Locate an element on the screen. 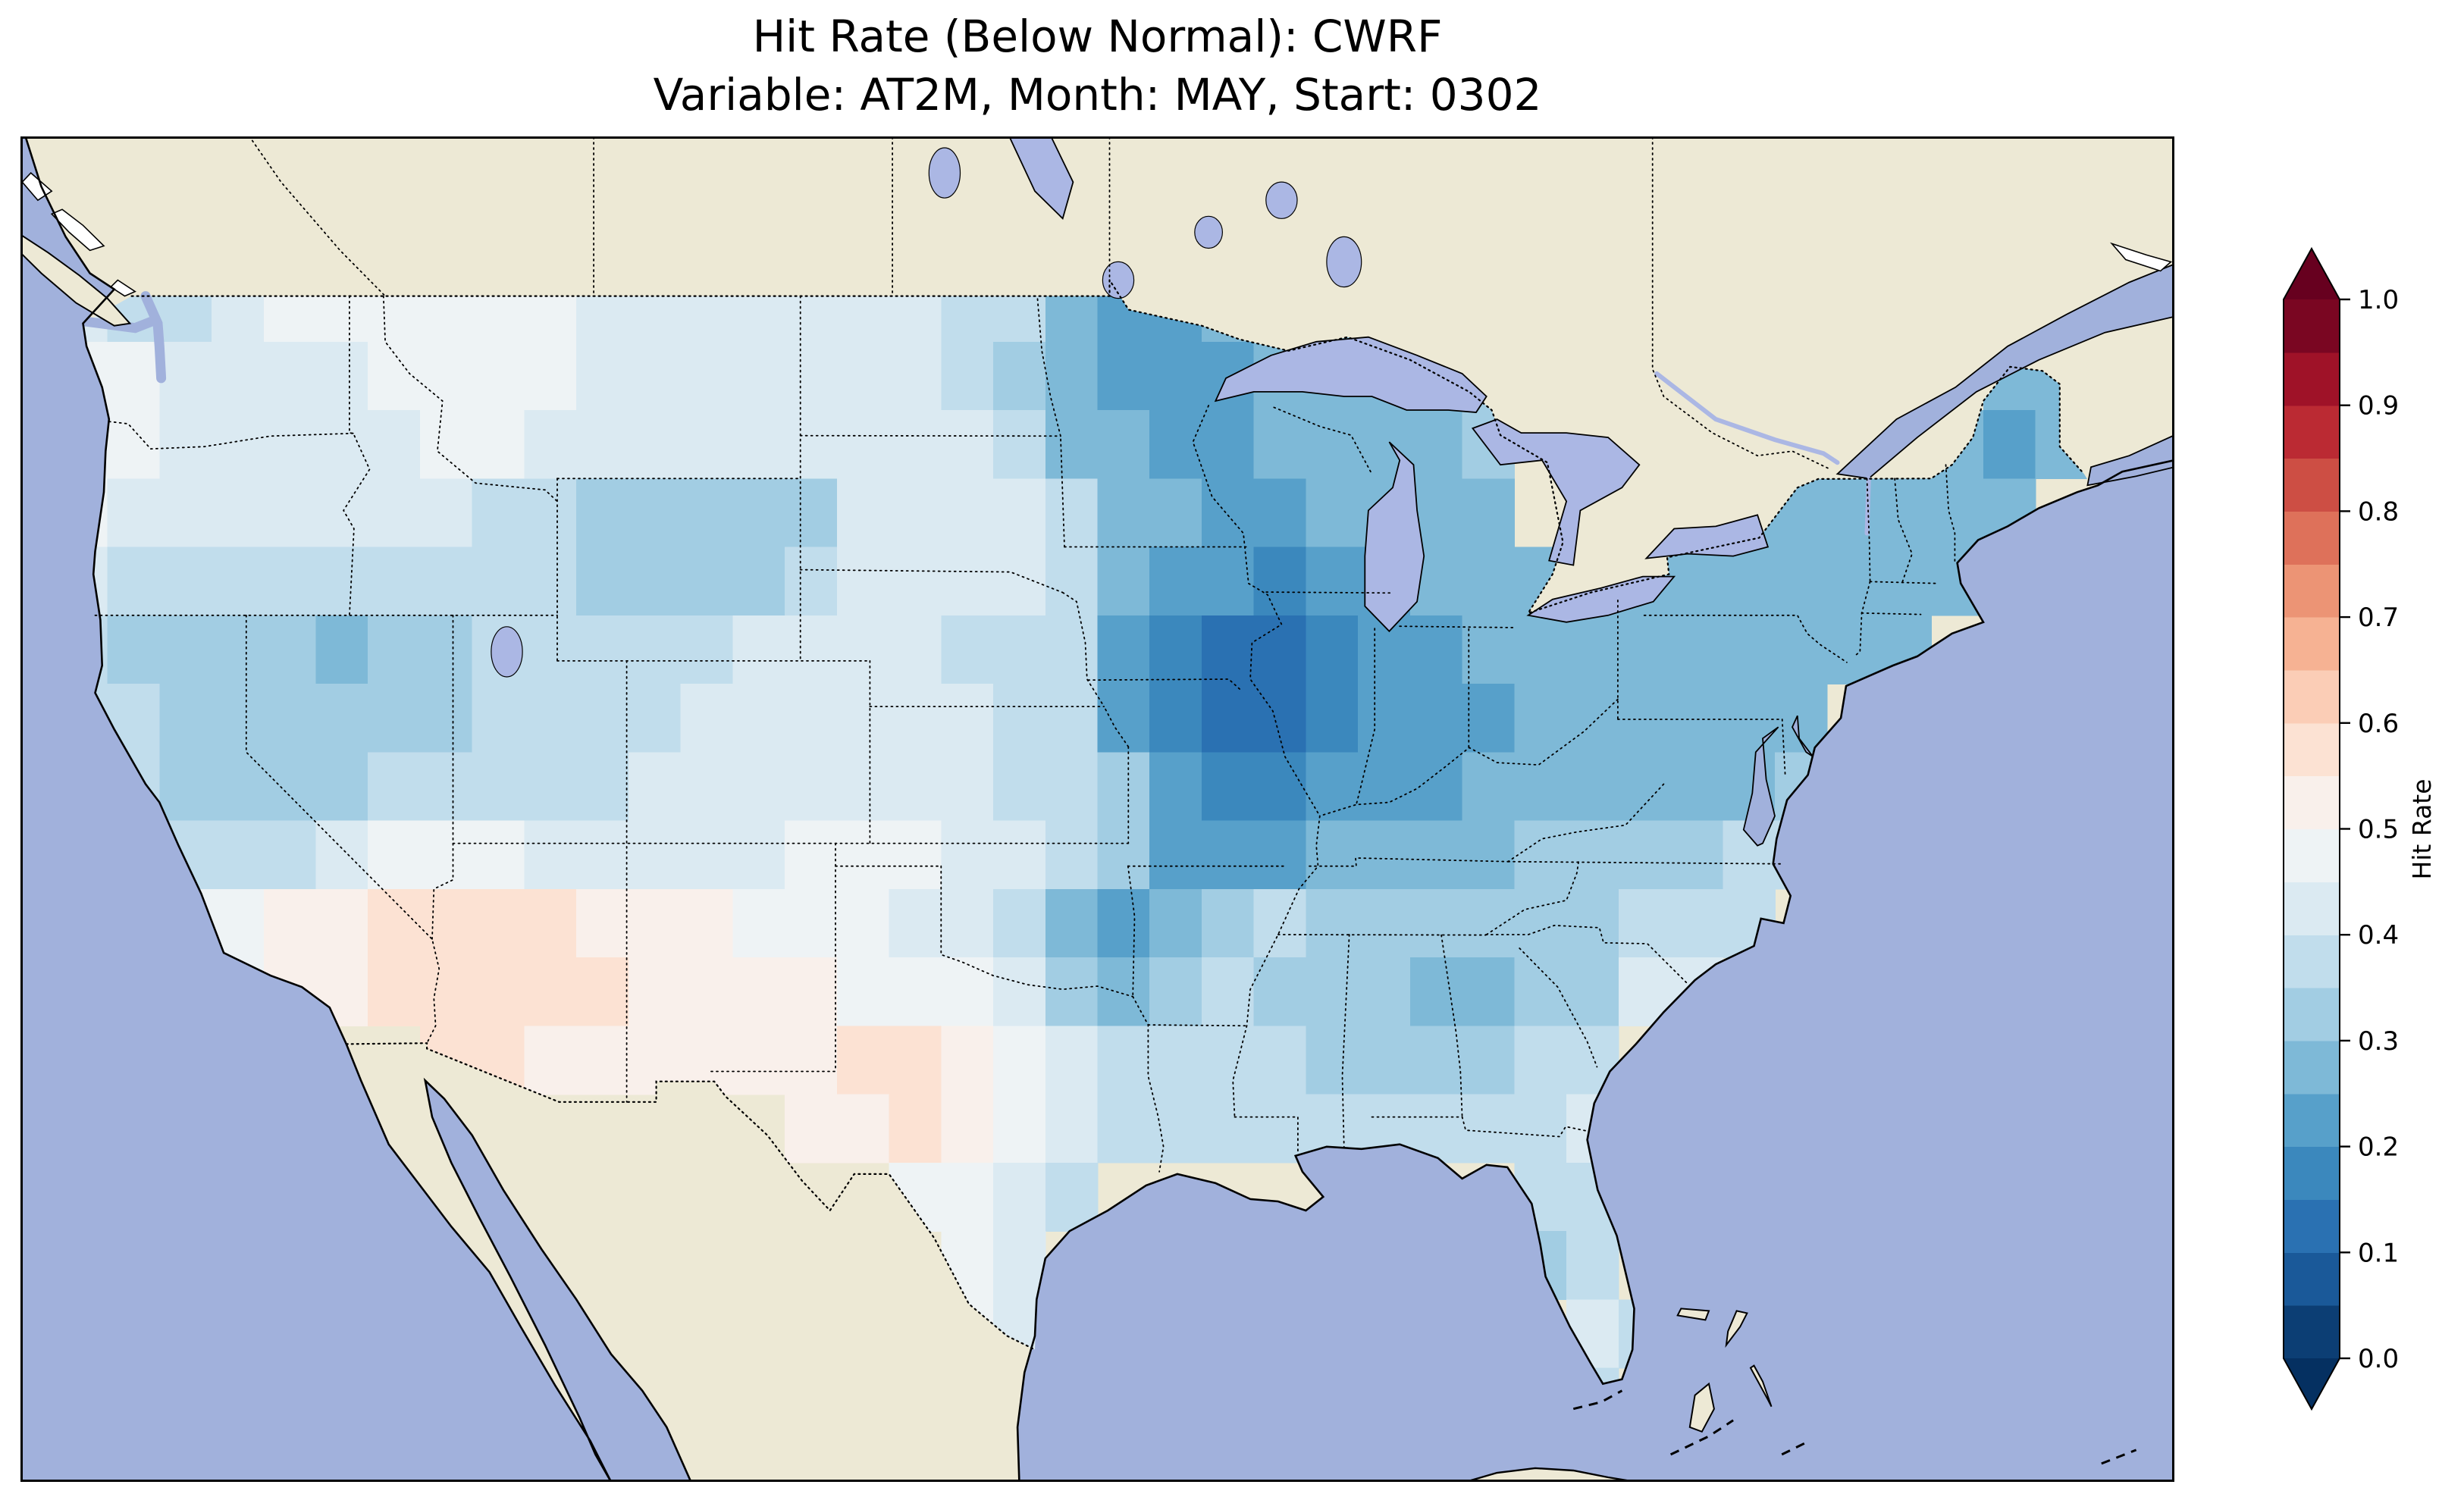  bahamas-island is located at coordinates (1761, 1386).